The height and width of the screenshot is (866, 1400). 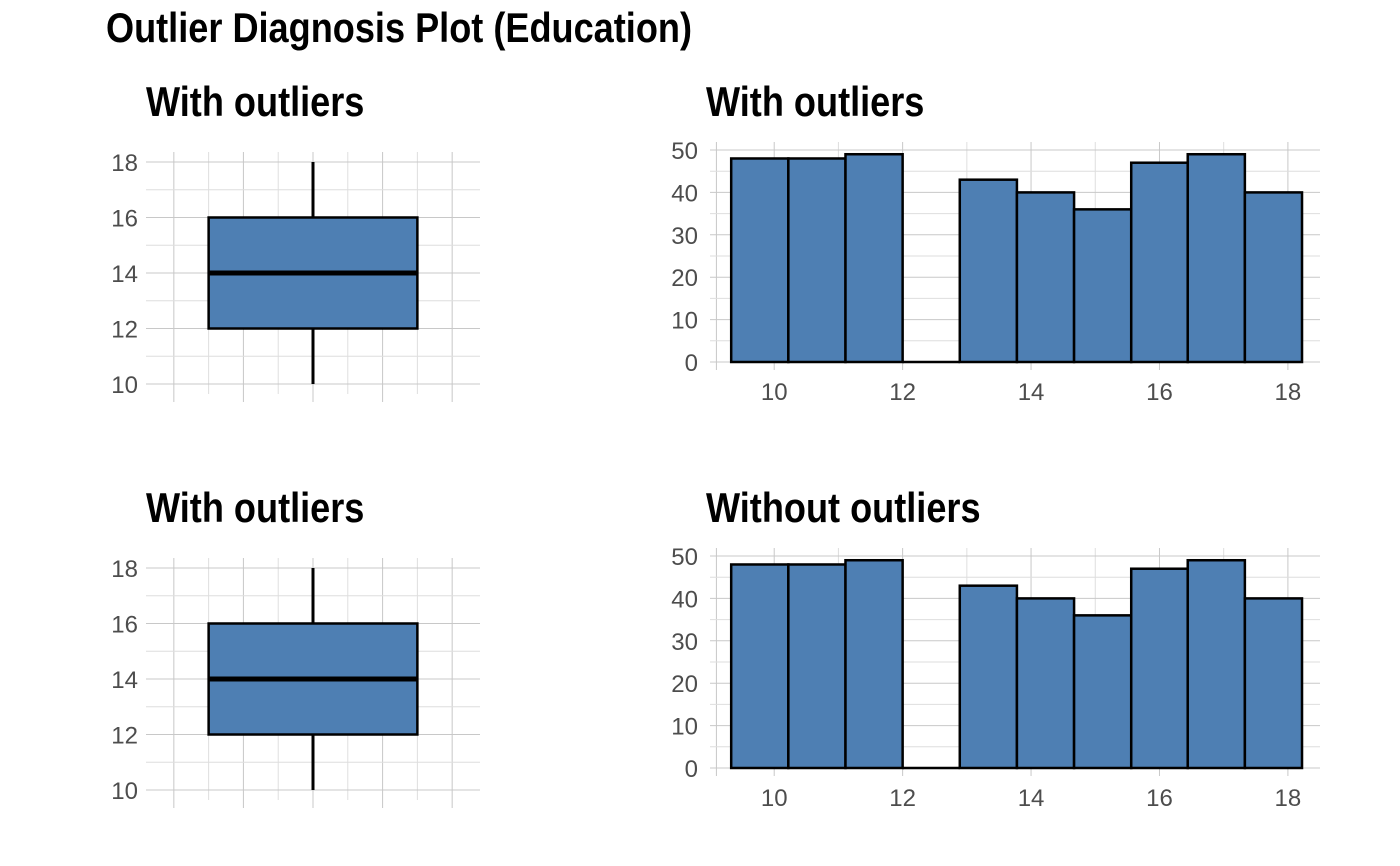 What do you see at coordinates (399, 27) in the screenshot?
I see `main-title: Outlier Diagnosis Plot (Education)` at bounding box center [399, 27].